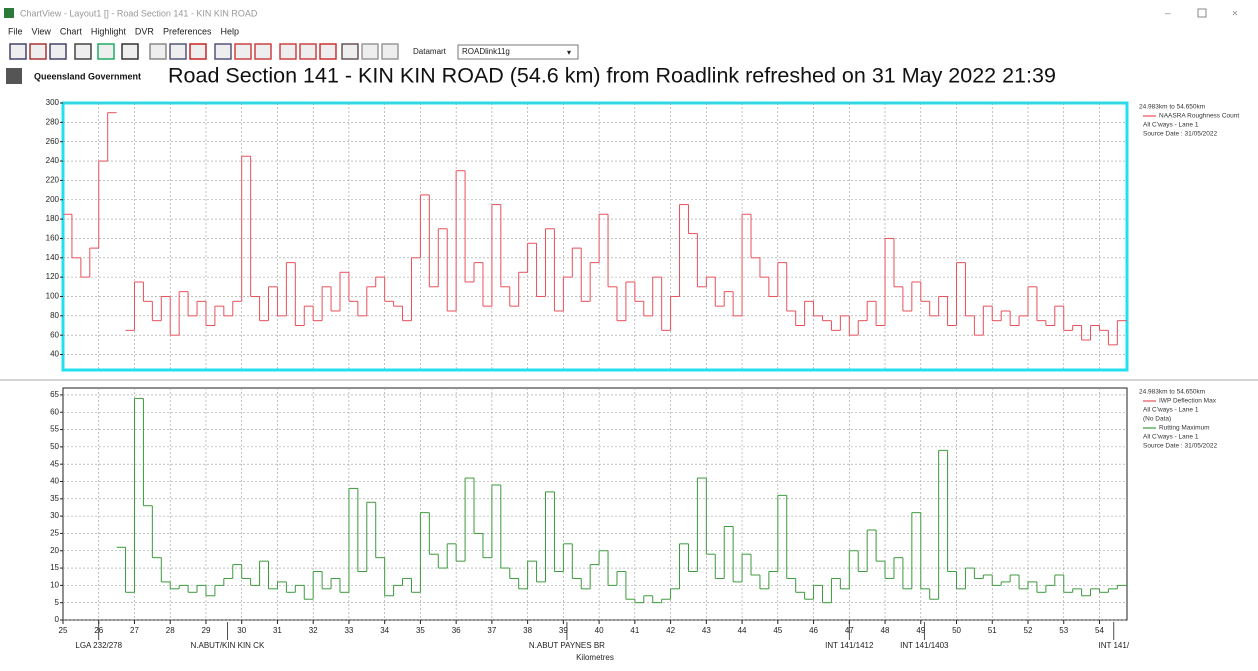 This screenshot has height=671, width=1258. What do you see at coordinates (486, 51) in the screenshot?
I see `datamart-value: ROADlink11g` at bounding box center [486, 51].